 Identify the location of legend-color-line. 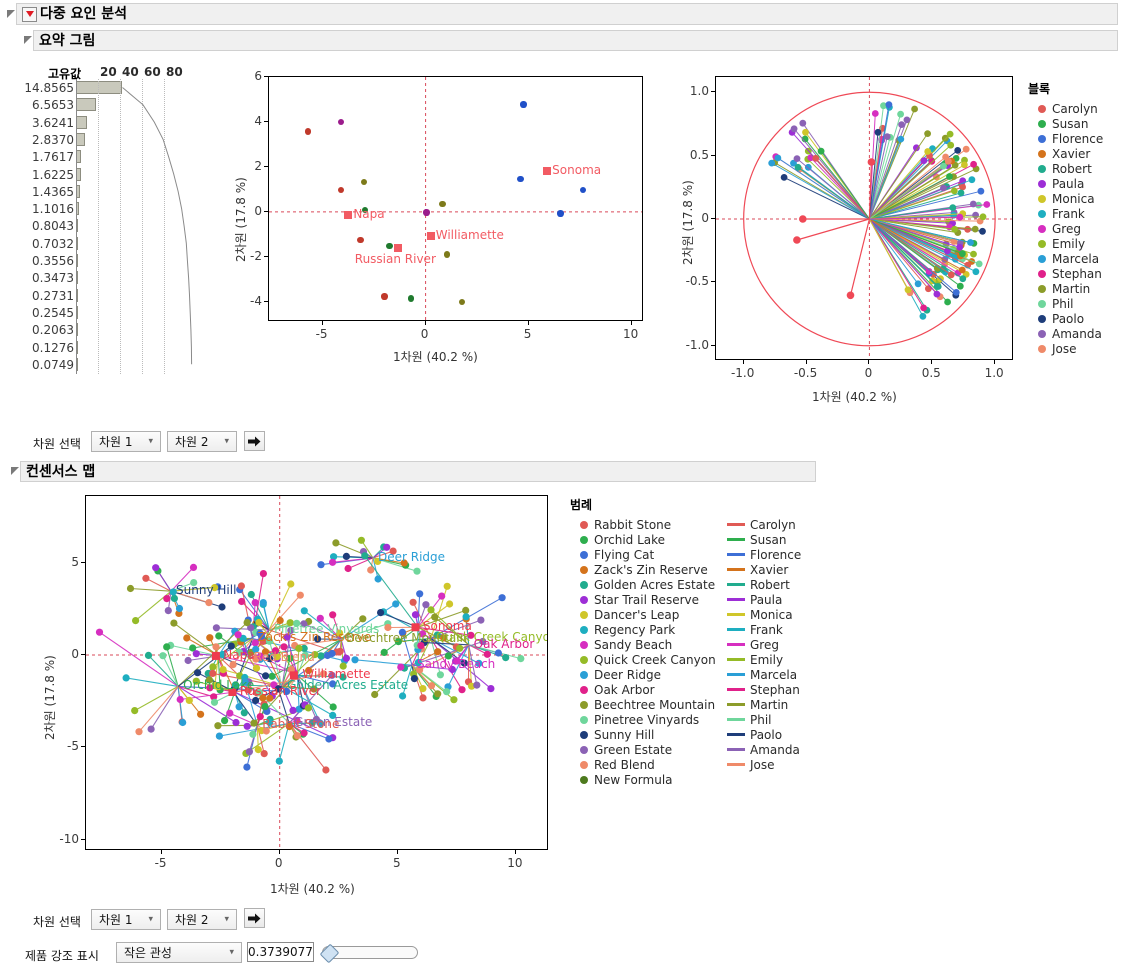
(736, 689).